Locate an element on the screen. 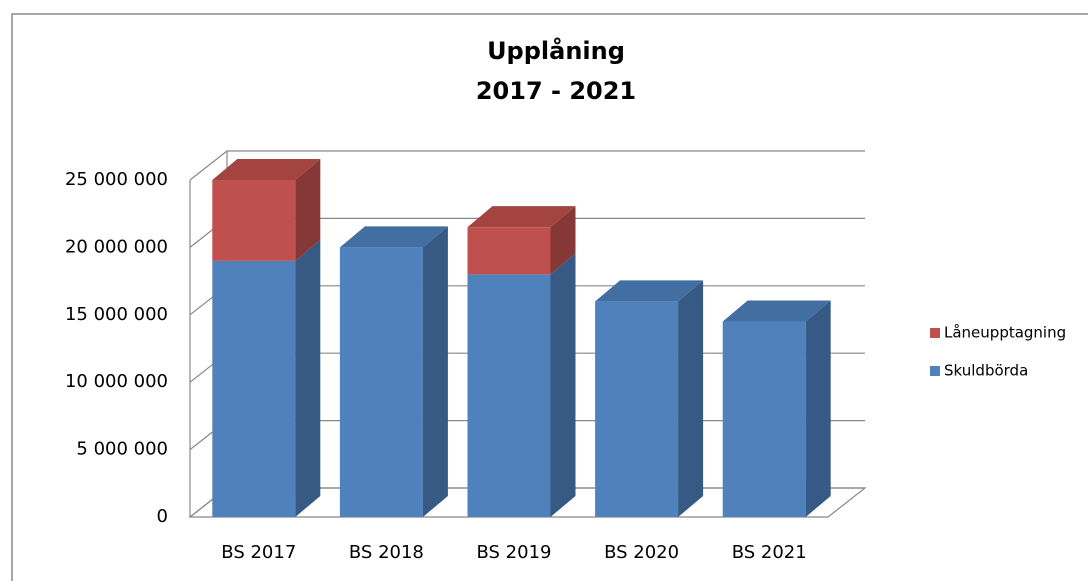 This screenshot has height=581, width=1088. chart-title: Upplåning is located at coordinates (556, 50).